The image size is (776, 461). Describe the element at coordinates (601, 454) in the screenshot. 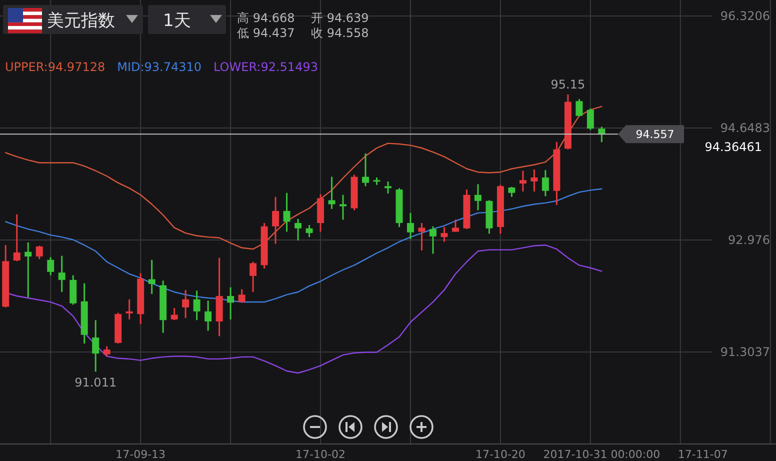

I see `x-tick-label: 2017-10-31 00:00:00` at that location.